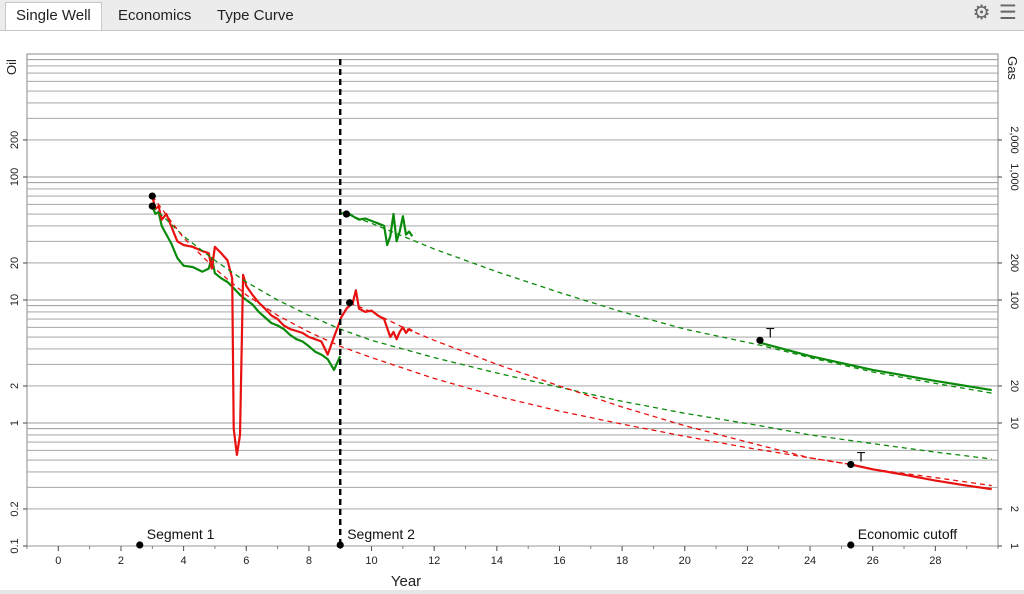 Image resolution: width=1024 pixels, height=594 pixels. I want to click on left-tick-label: 20, so click(15, 263).